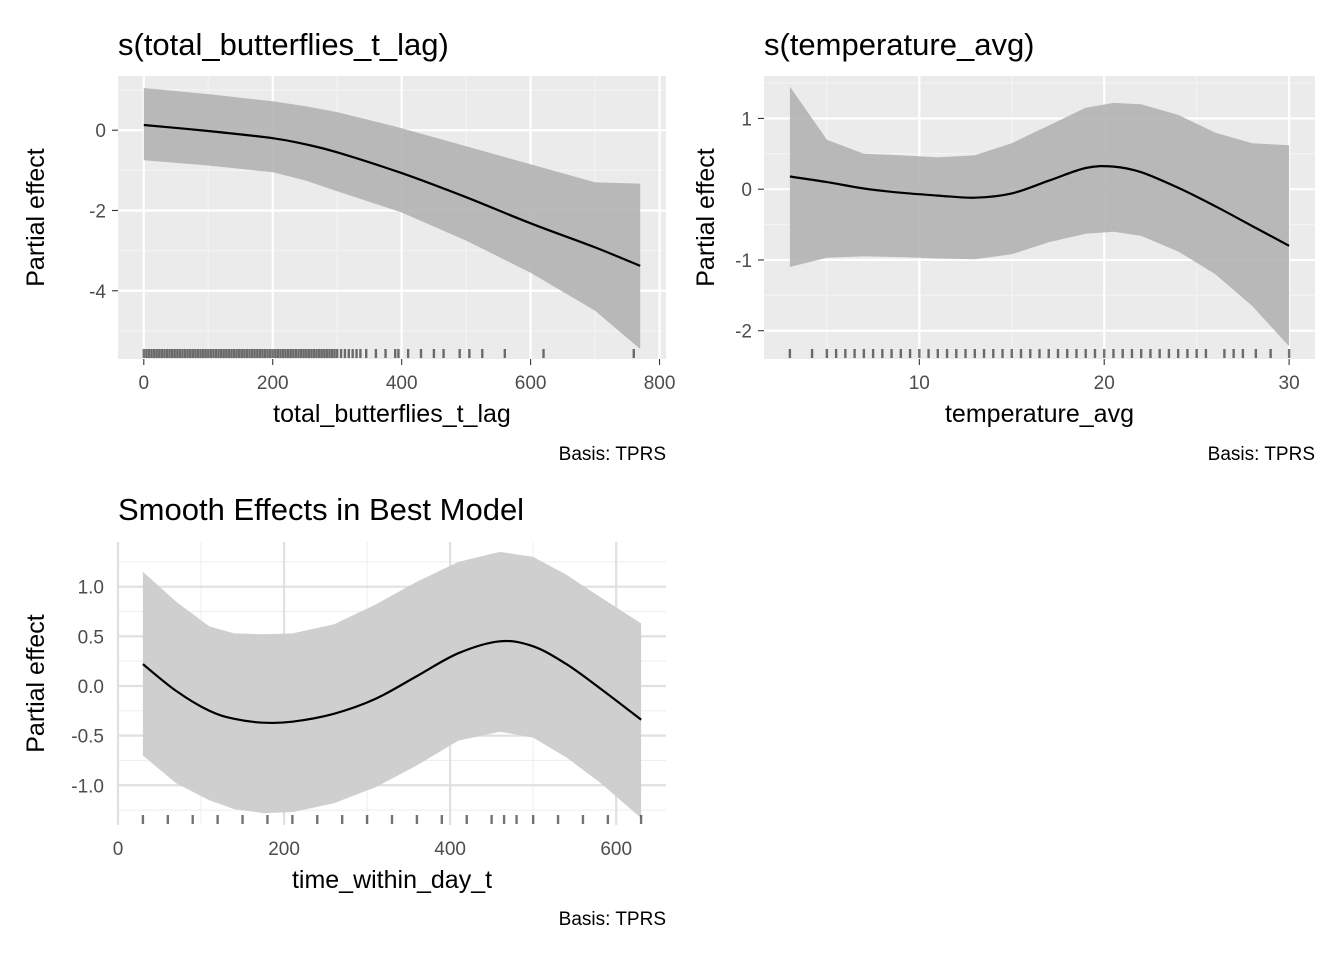  Describe the element at coordinates (1104, 383) in the screenshot. I see `x-tick-label: 20` at that location.